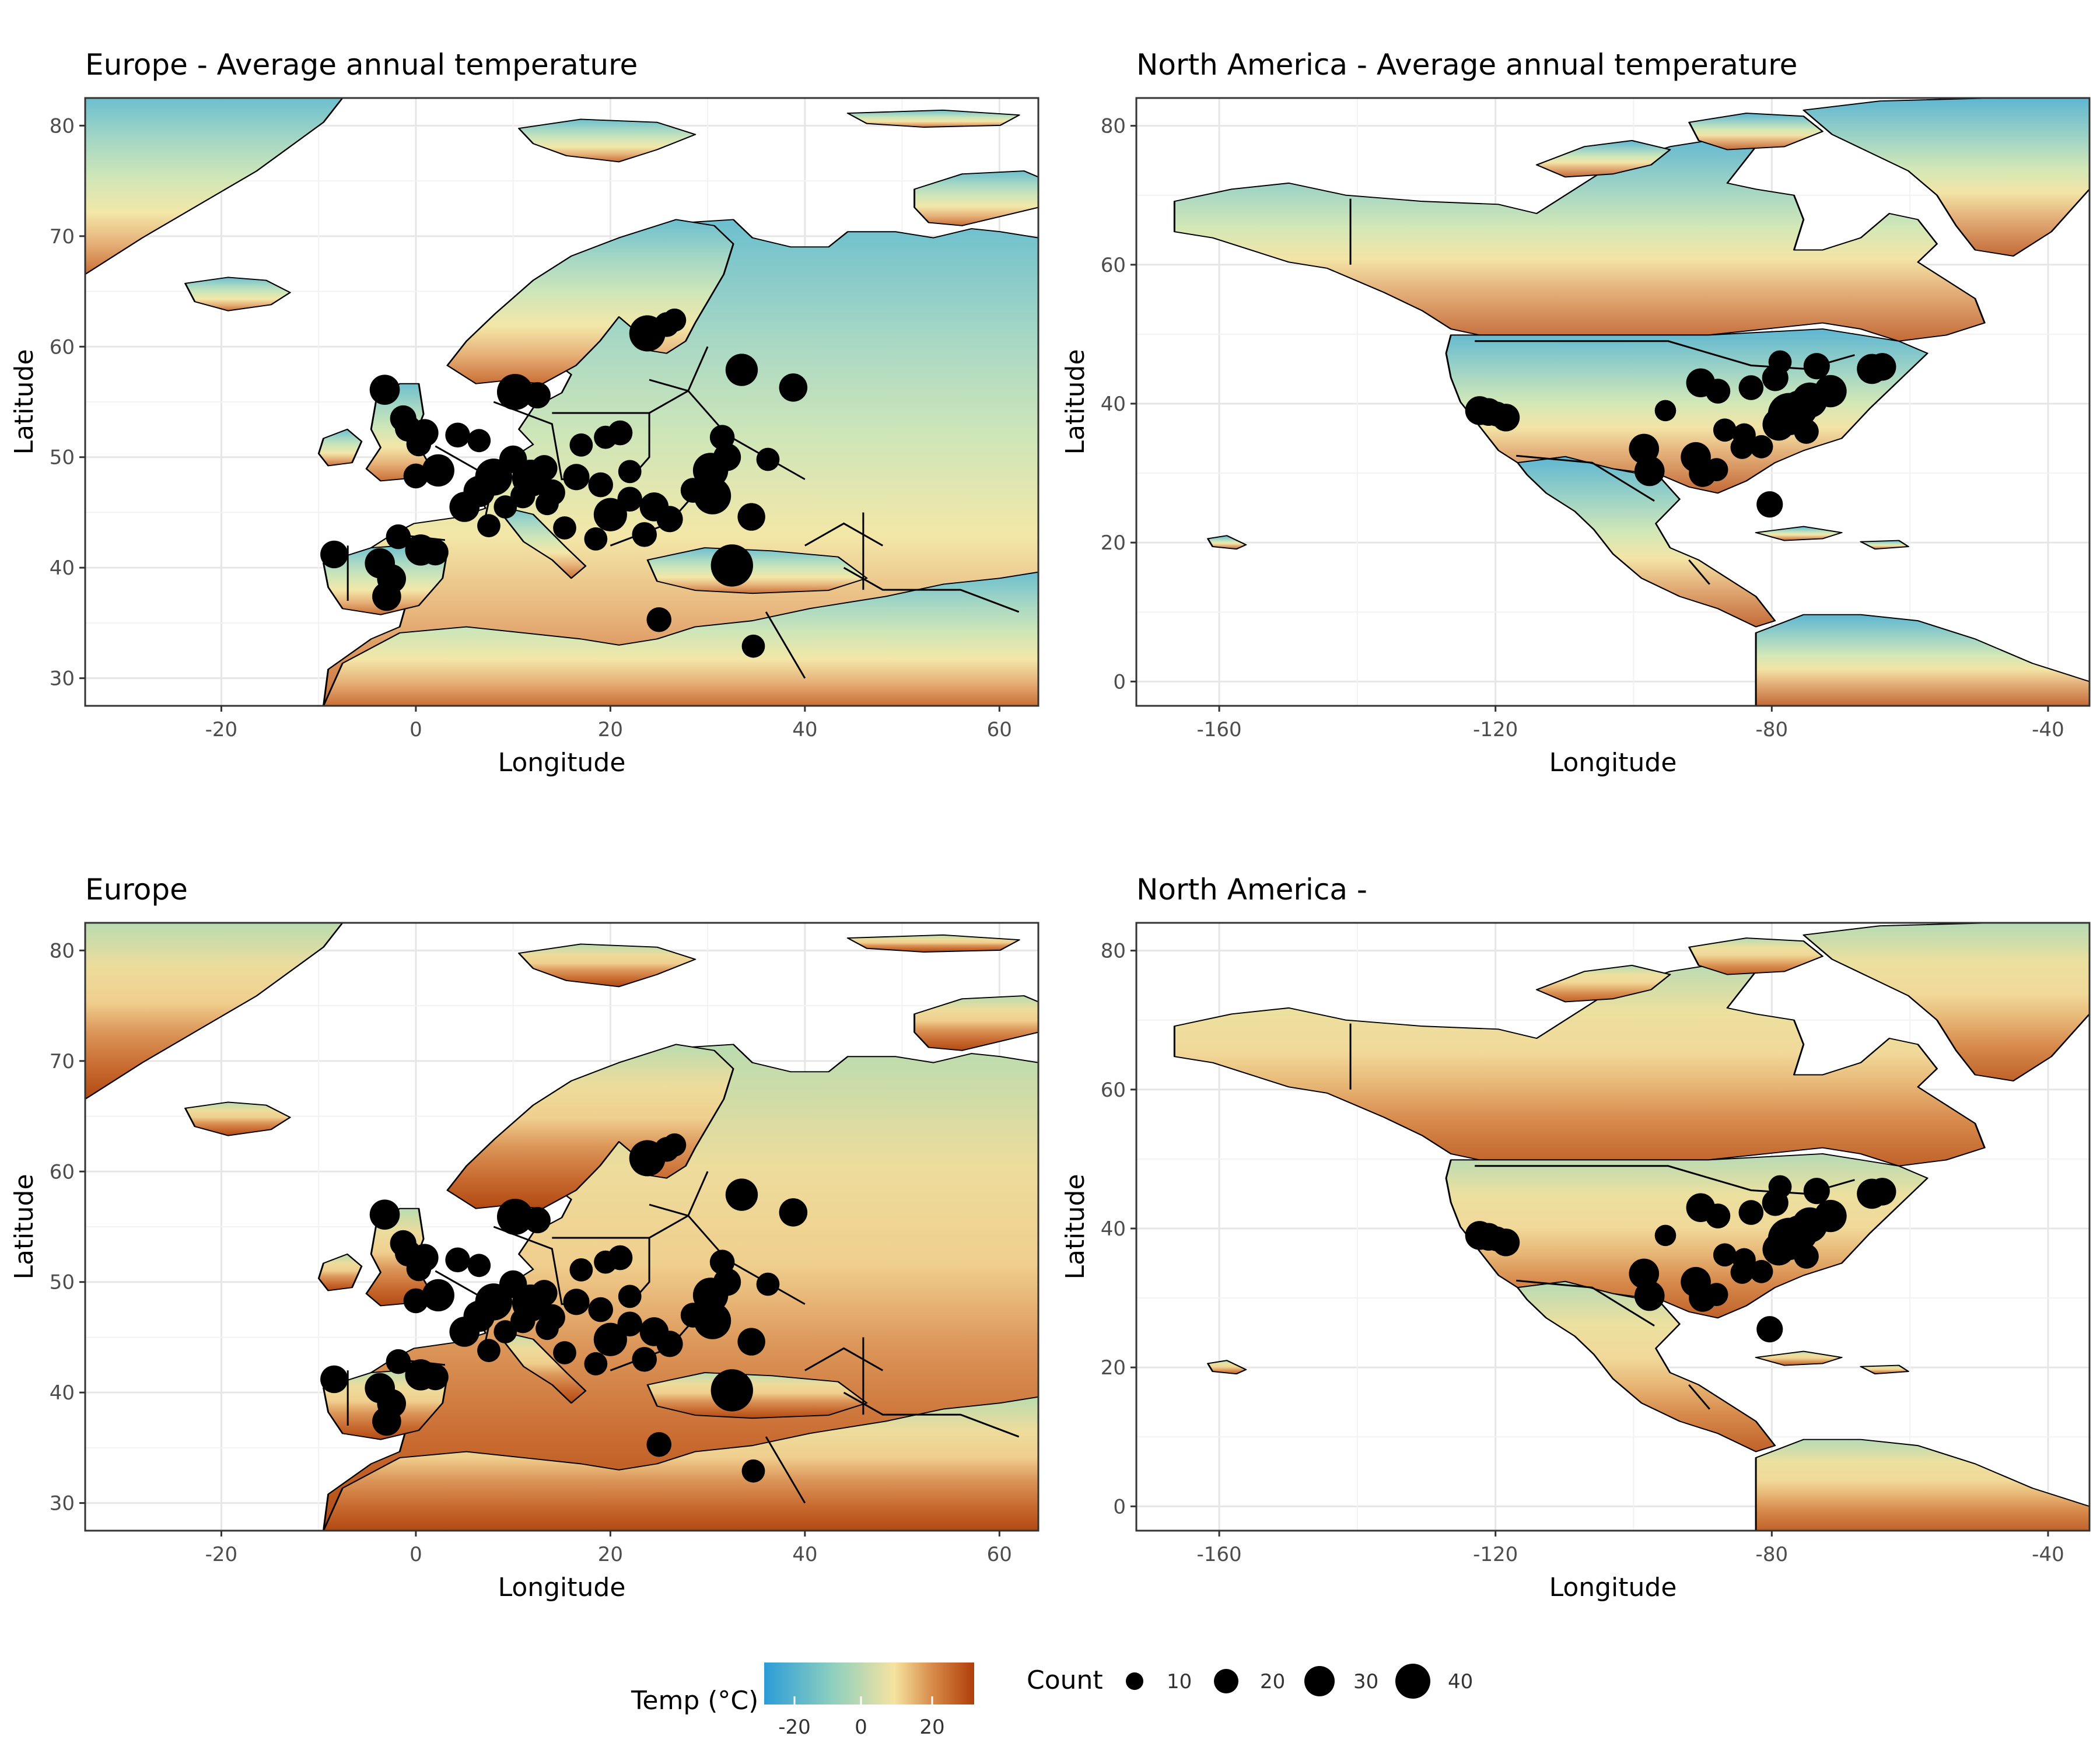 The height and width of the screenshot is (1750, 2100). I want to click on count-legend-label: 40, so click(1461, 1681).